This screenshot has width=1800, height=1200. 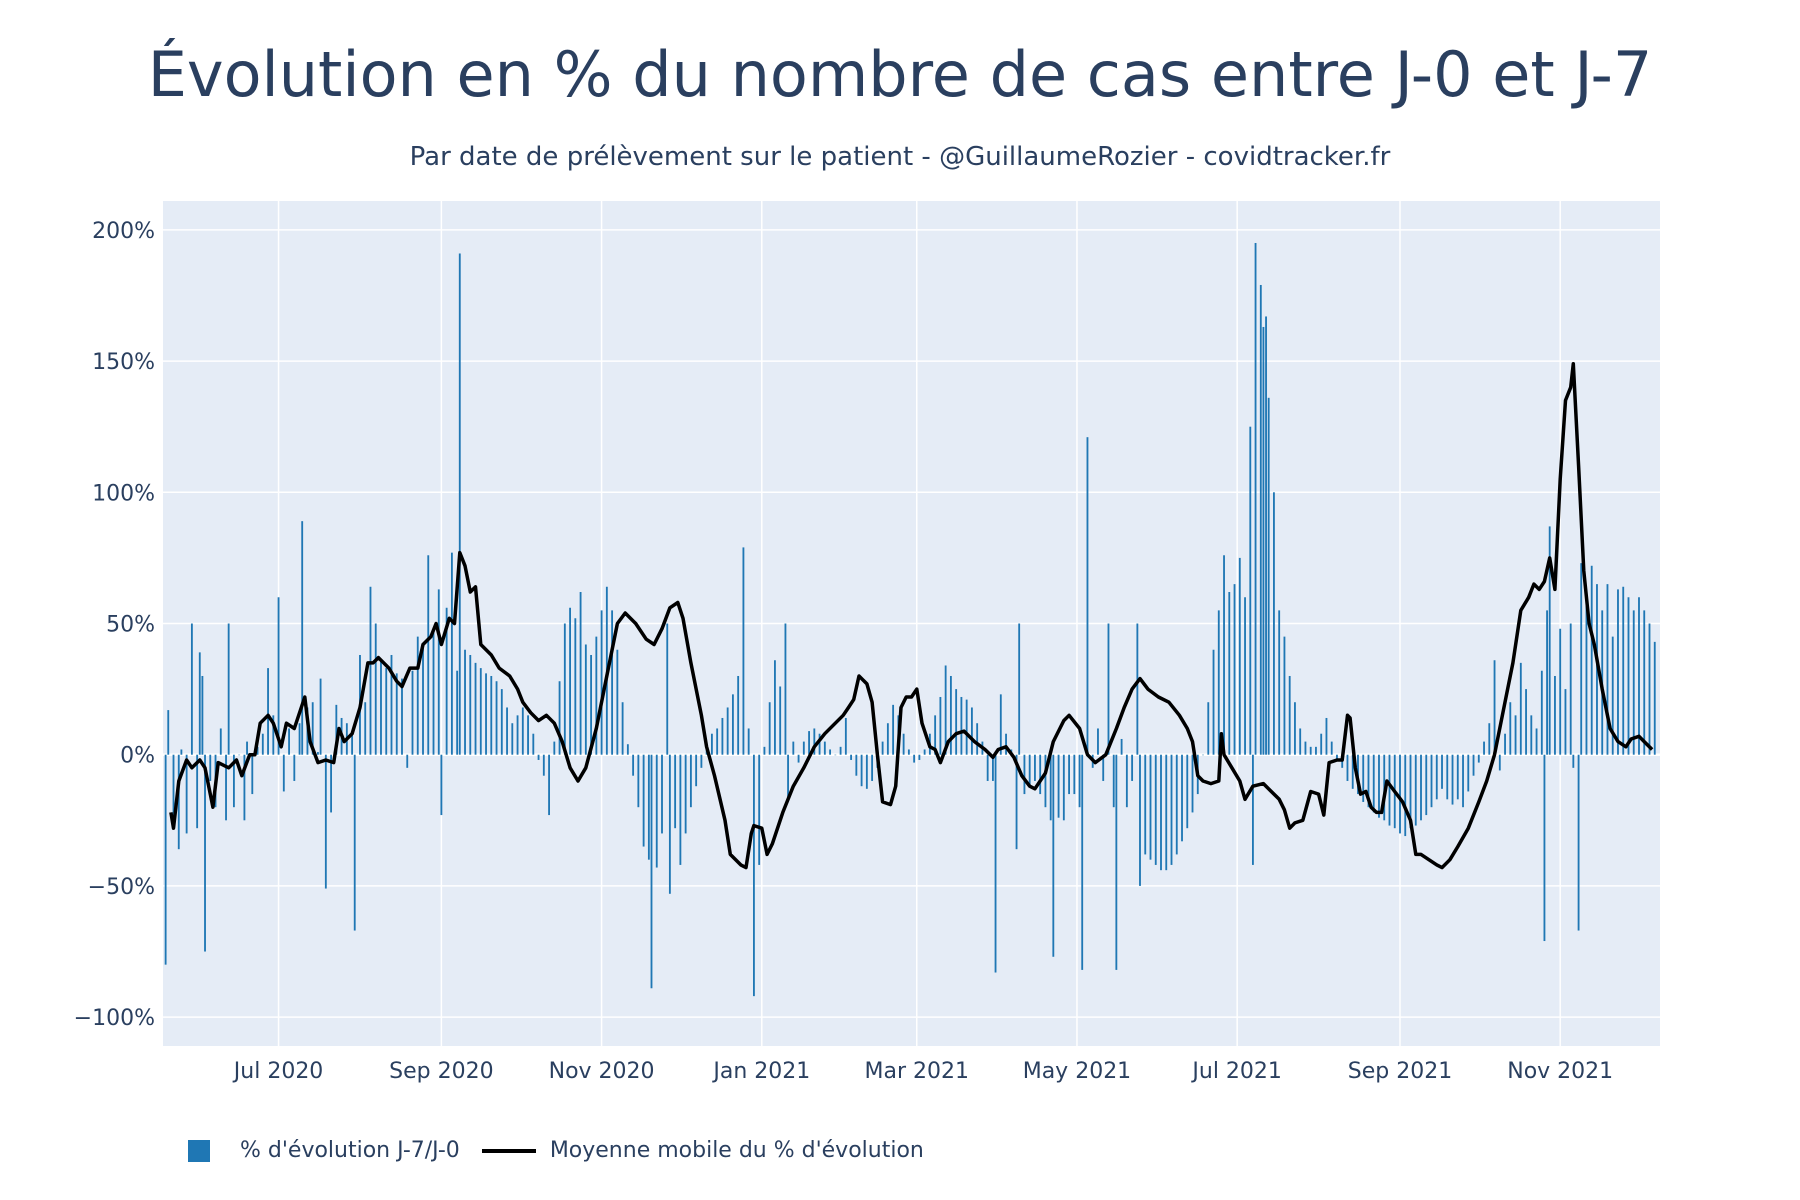 I want to click on x-tick-label: Mar 2021, so click(x=917, y=1071).